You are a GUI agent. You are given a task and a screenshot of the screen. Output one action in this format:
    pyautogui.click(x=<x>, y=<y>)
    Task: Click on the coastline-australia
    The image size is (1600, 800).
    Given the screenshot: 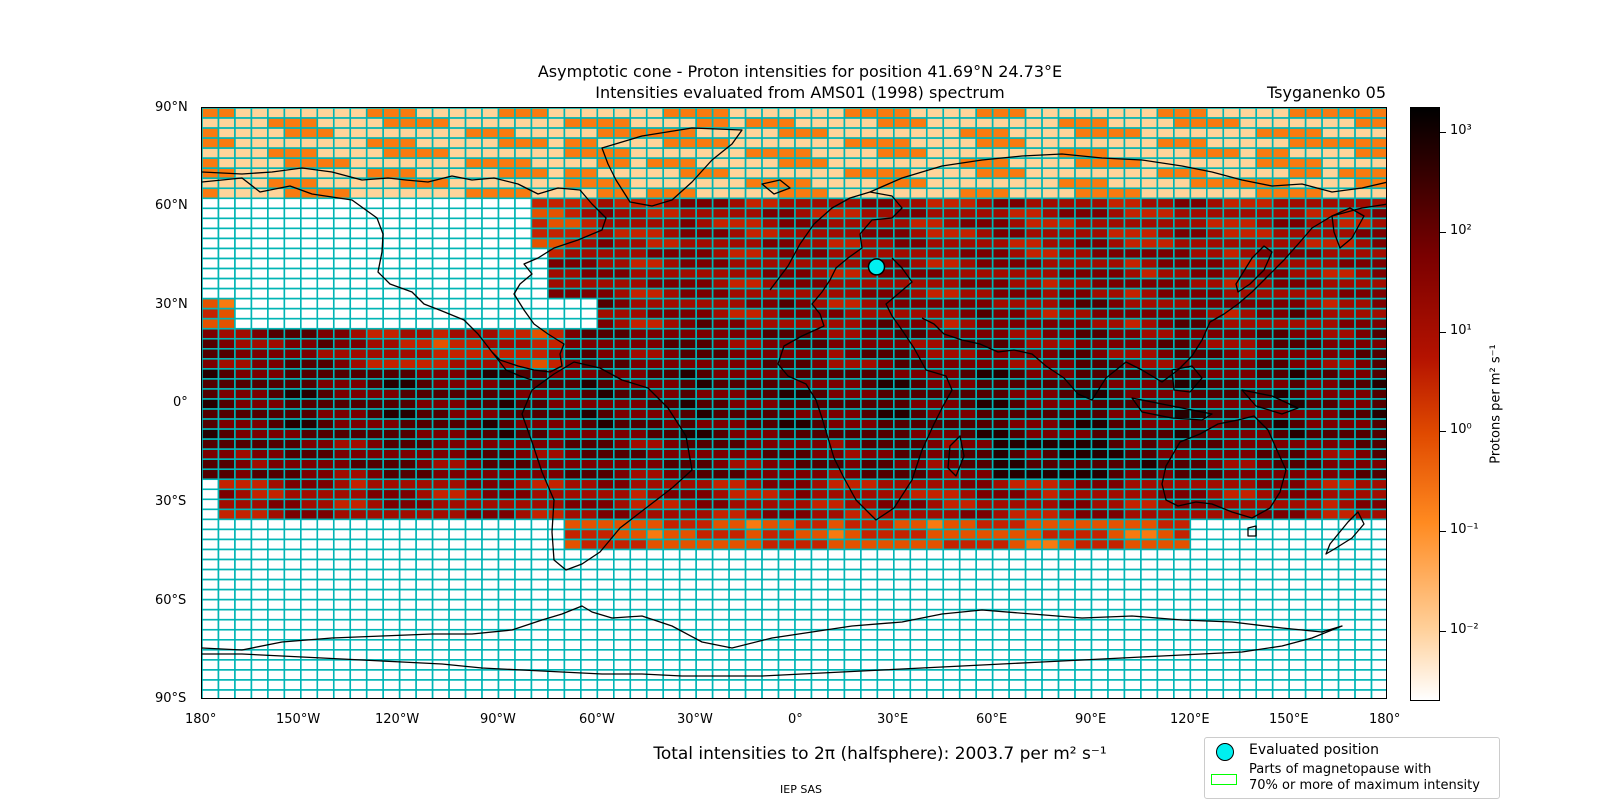 What is the action you would take?
    pyautogui.click(x=1224, y=467)
    